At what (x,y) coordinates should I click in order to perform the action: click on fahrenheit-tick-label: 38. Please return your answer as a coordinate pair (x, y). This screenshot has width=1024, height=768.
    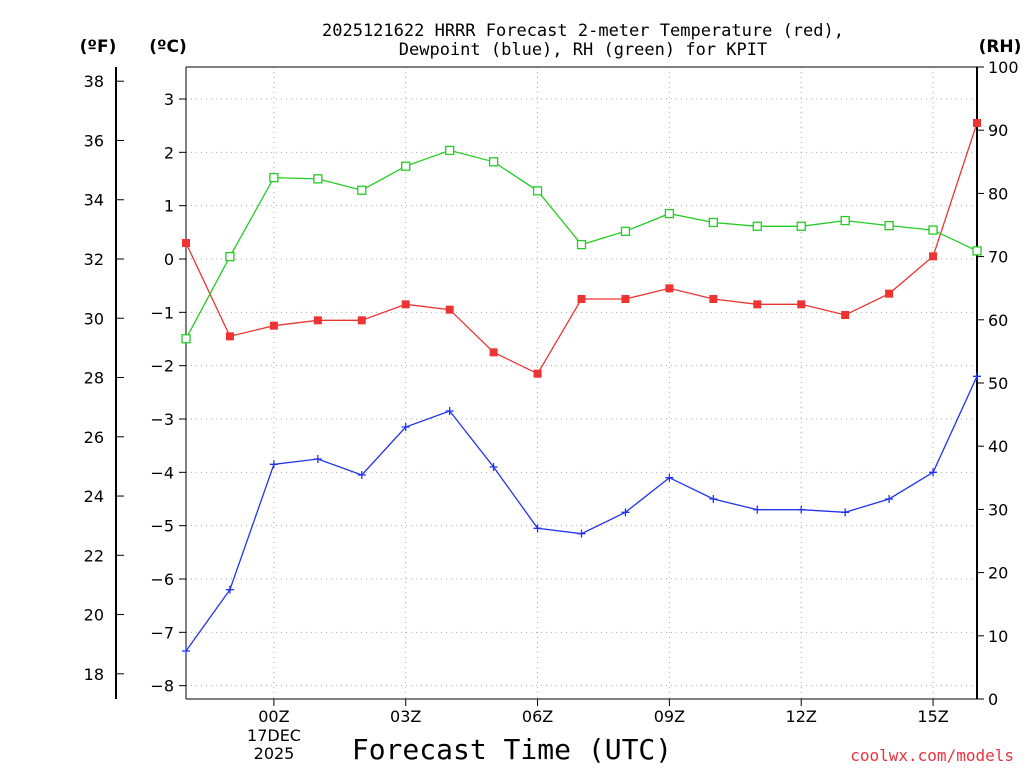
    Looking at the image, I should click on (94, 81).